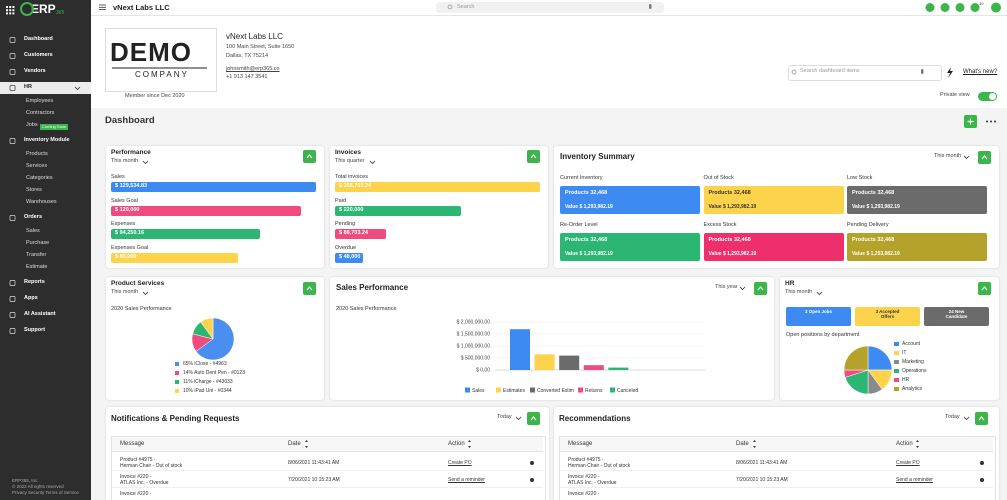 This screenshot has height=500, width=1007. What do you see at coordinates (47, 140) in the screenshot?
I see `menu-item: Inventory Module` at bounding box center [47, 140].